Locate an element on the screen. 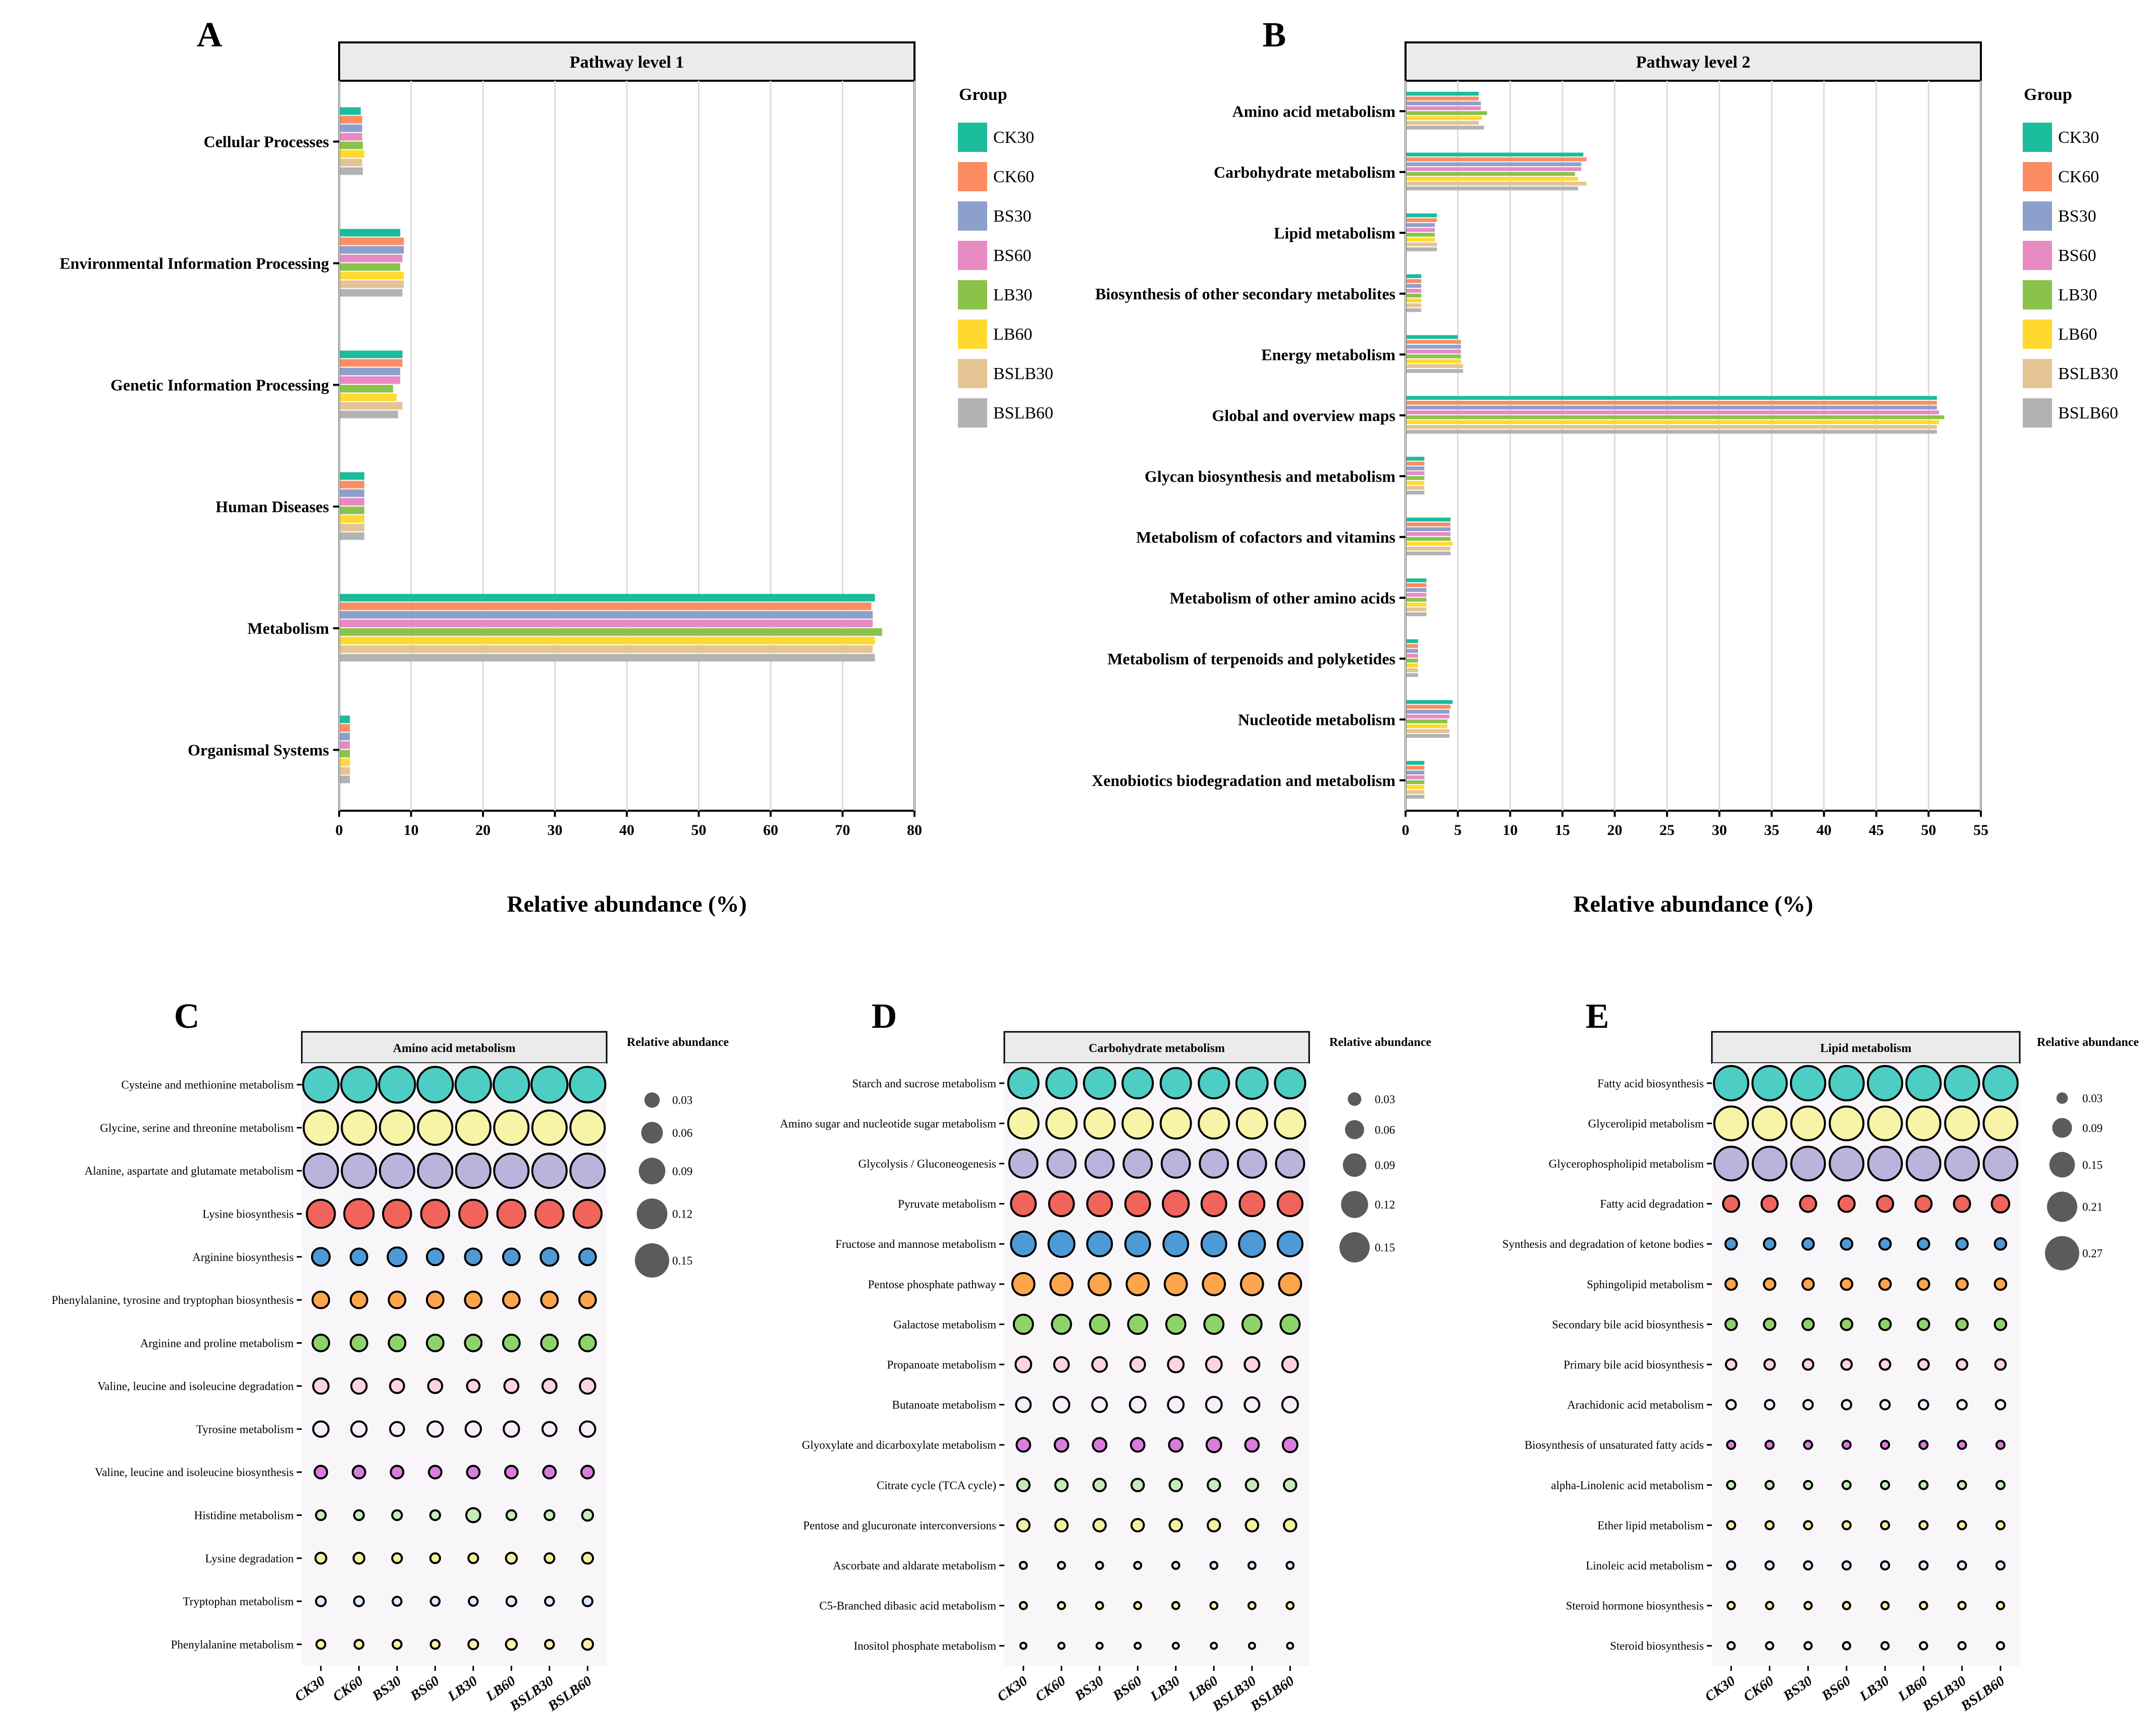 The width and height of the screenshot is (2156, 1734). legend-label: BS30 is located at coordinates (1012, 217).